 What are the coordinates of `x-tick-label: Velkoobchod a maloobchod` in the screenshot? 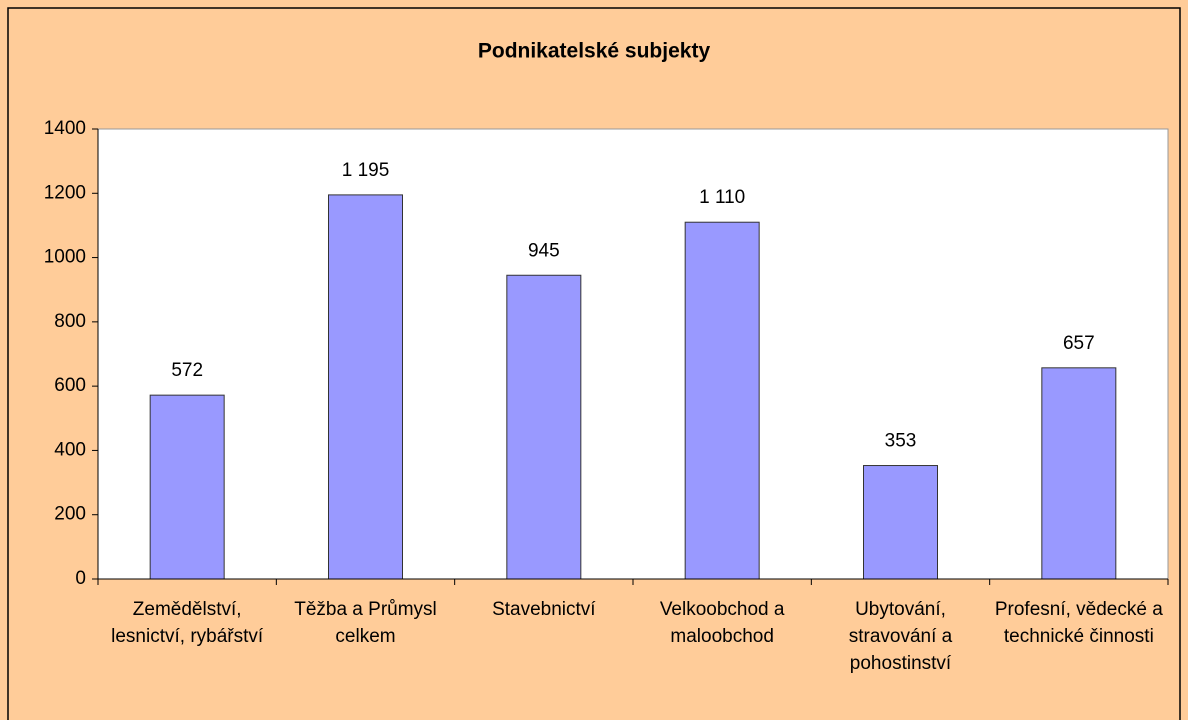 It's located at (722, 623).